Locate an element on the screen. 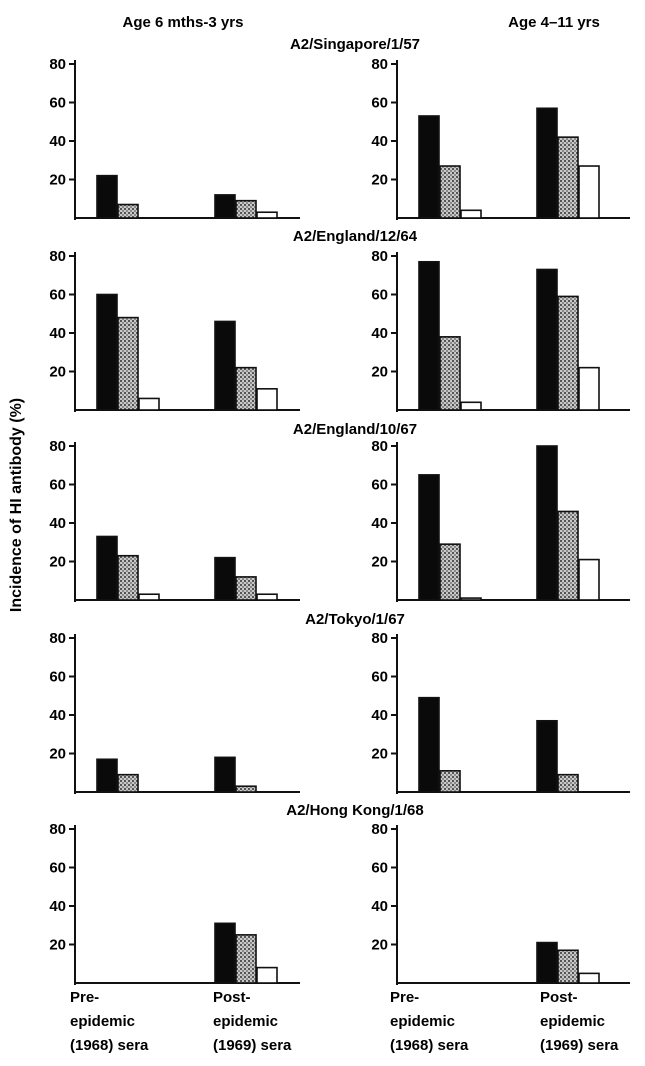 Image resolution: width=645 pixels, height=1066 pixels. panel-title: A2/Tokyo/1/67 is located at coordinates (355, 619).